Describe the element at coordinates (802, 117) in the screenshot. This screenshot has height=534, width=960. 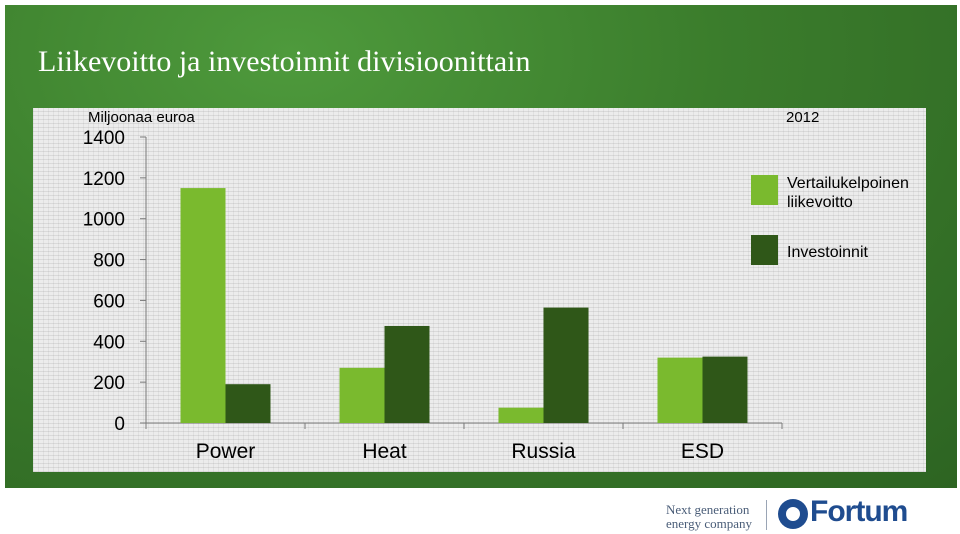
I see `year-label: 2012` at that location.